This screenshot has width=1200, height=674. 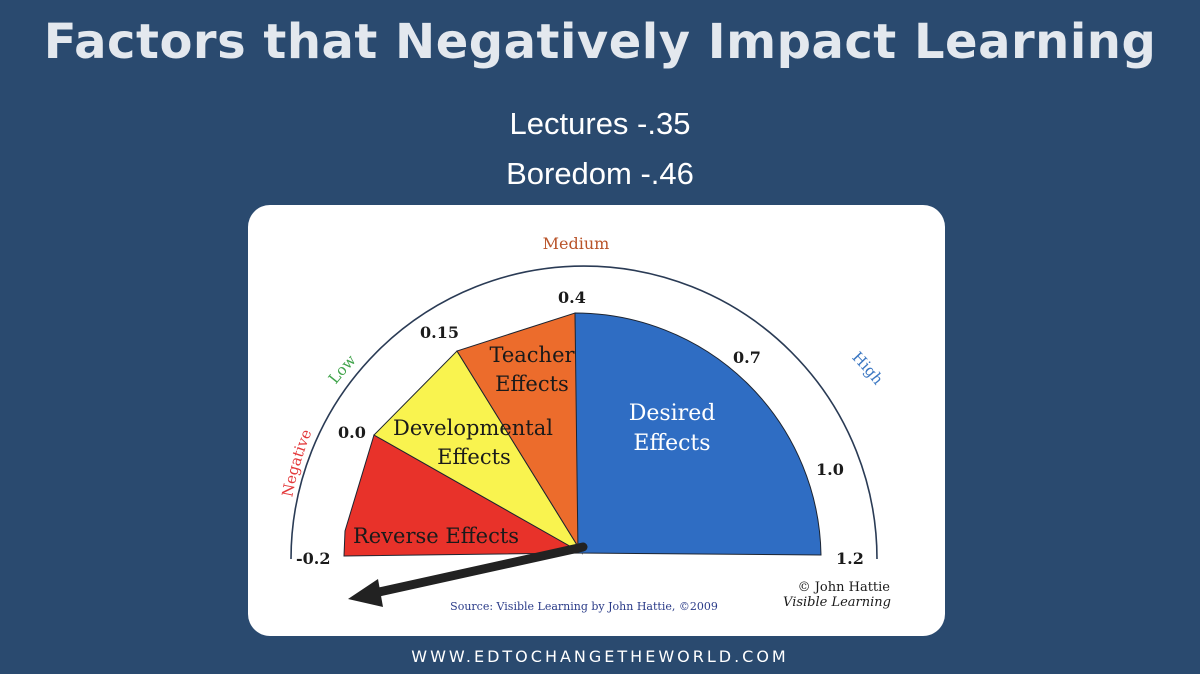 What do you see at coordinates (850, 558) in the screenshot?
I see `tick-label: 1.2` at bounding box center [850, 558].